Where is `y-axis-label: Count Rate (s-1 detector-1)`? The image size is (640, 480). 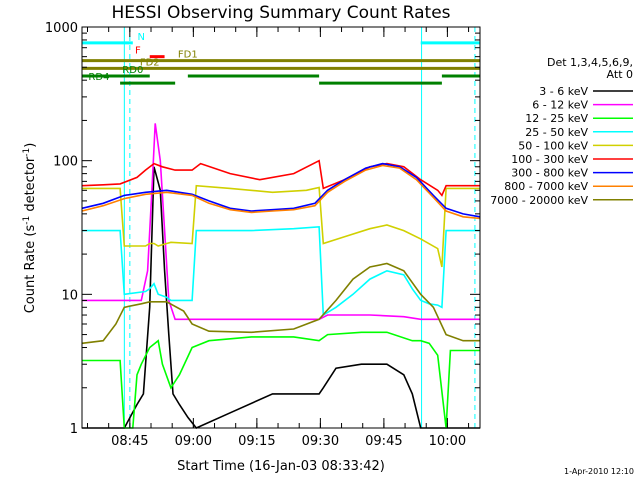 y-axis-label: Count Rate (s-1 detector-1) is located at coordinates (30, 228).